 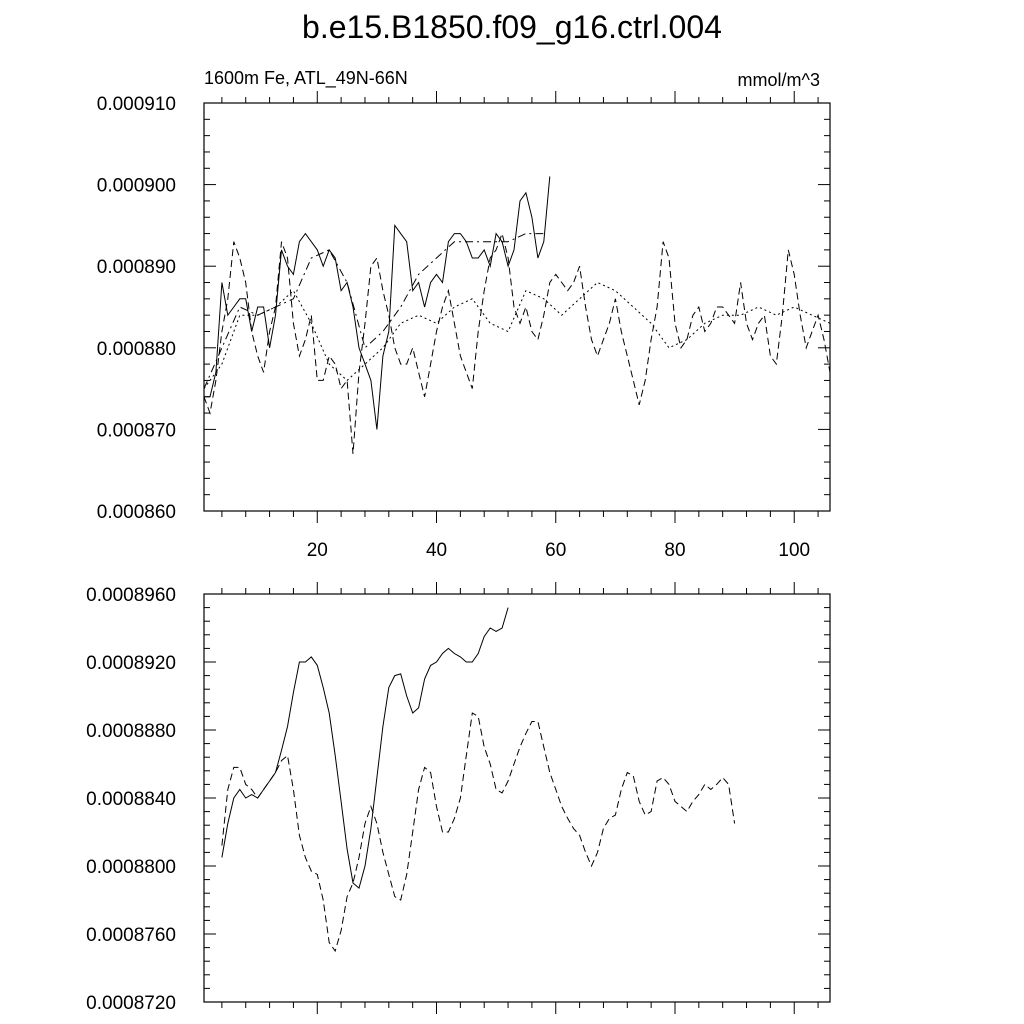 What do you see at coordinates (136, 186) in the screenshot?
I see `top-y-tick-label: 0.000900` at bounding box center [136, 186].